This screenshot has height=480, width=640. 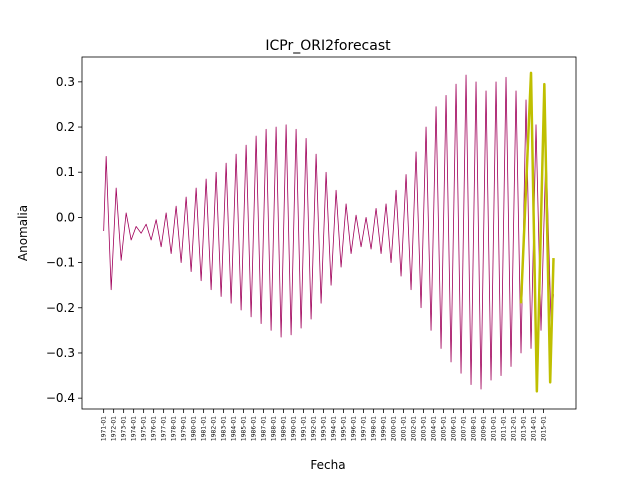 What do you see at coordinates (324, 428) in the screenshot?
I see `x-tick-label: 1993-01` at bounding box center [324, 428].